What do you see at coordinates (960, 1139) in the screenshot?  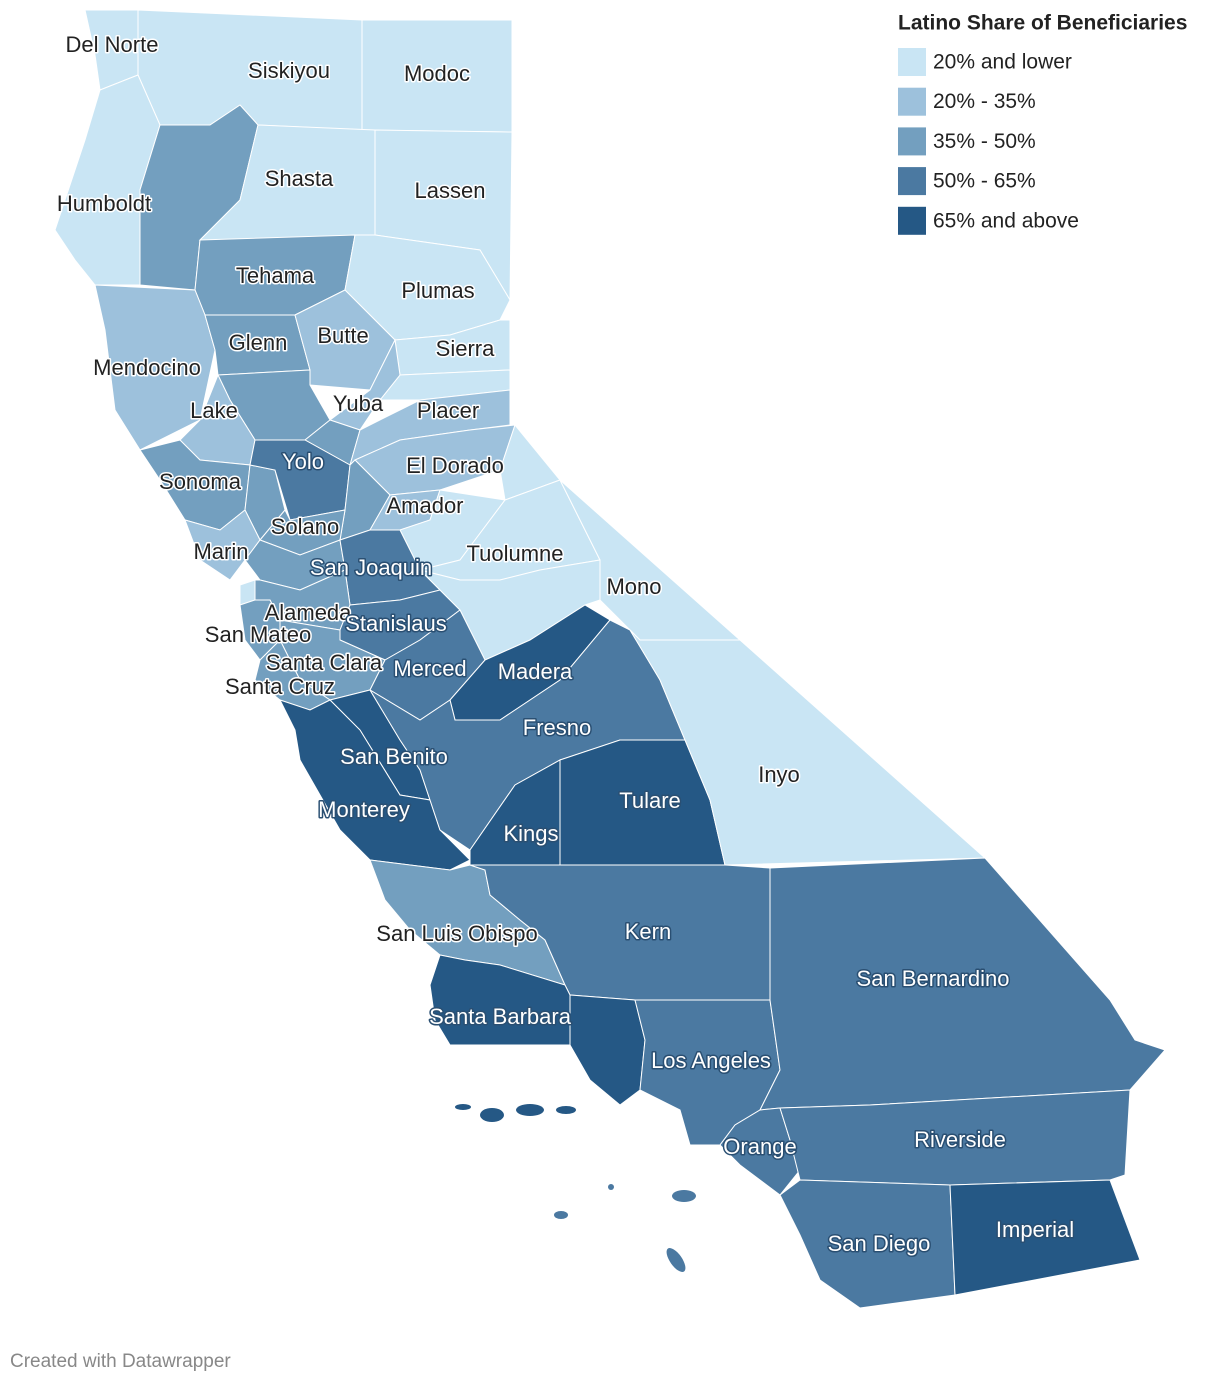 I see `county-label: Riverside` at bounding box center [960, 1139].